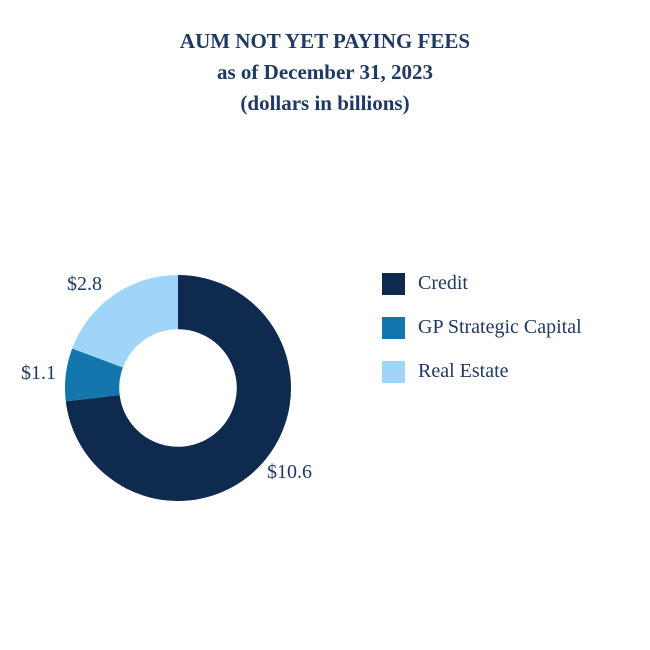 This screenshot has width=650, height=650. I want to click on legend-item-real-estate: Real Estate, so click(482, 371).